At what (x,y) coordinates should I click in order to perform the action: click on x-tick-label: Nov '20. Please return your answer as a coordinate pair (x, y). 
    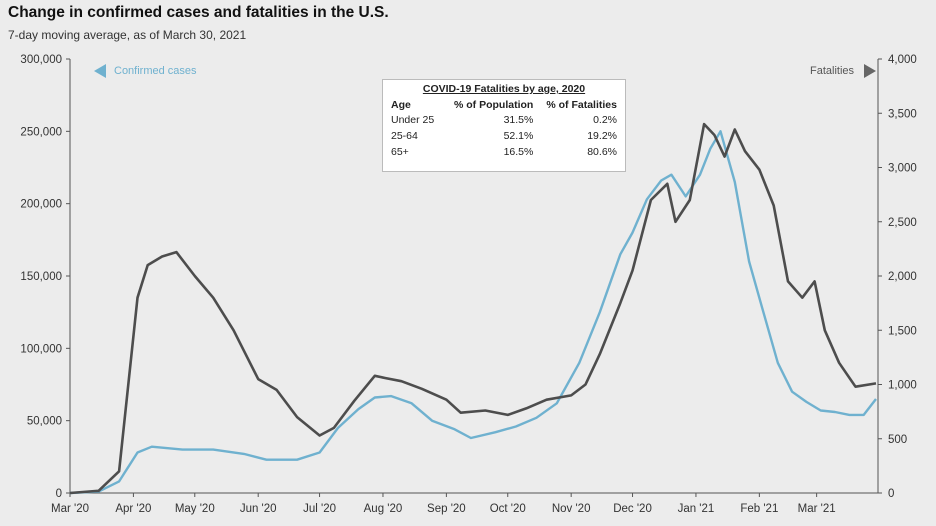
    Looking at the image, I should click on (571, 509).